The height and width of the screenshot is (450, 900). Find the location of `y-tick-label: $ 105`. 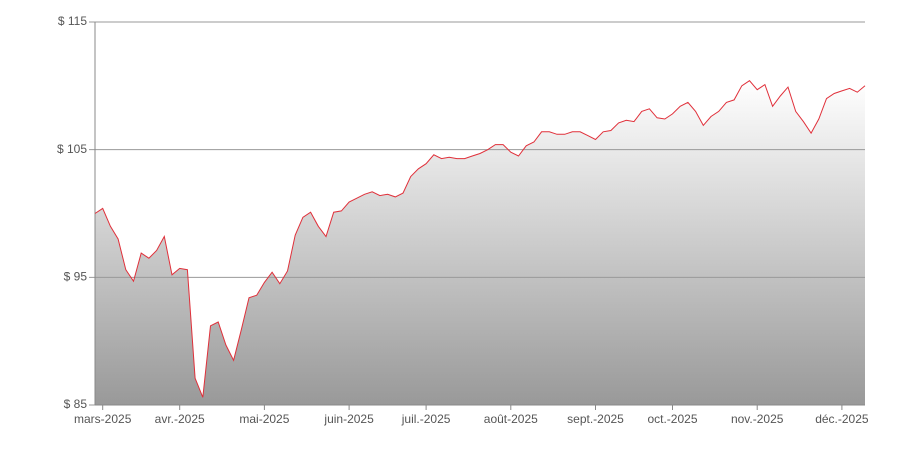

y-tick-label: $ 105 is located at coordinates (72, 149).